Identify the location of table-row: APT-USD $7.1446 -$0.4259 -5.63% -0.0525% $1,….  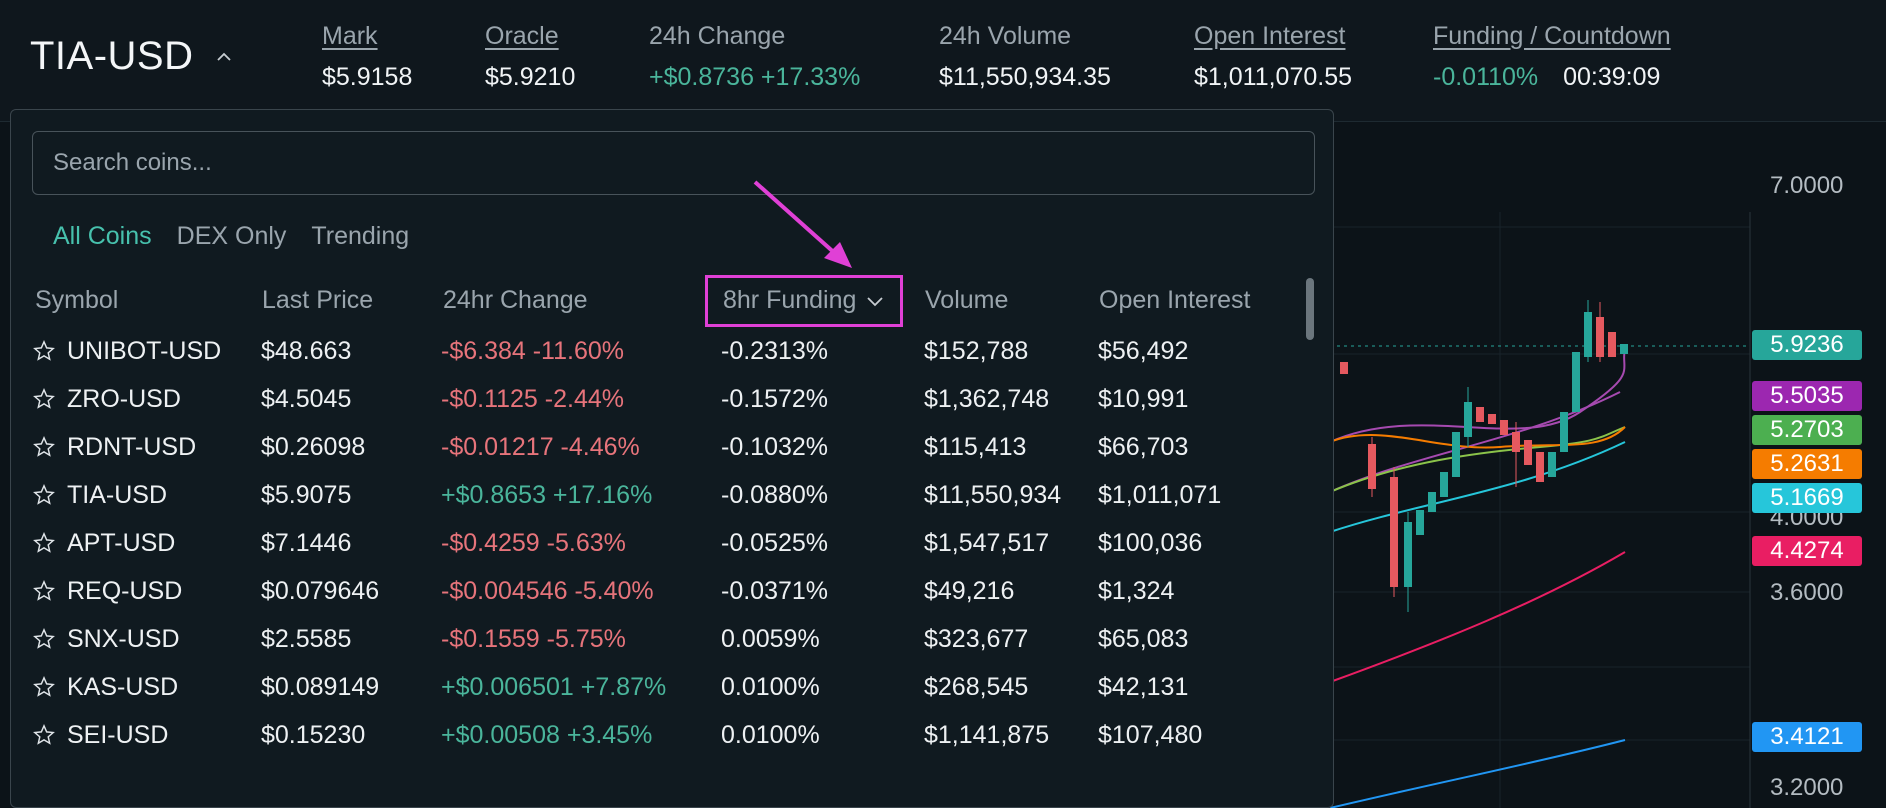
(661, 545).